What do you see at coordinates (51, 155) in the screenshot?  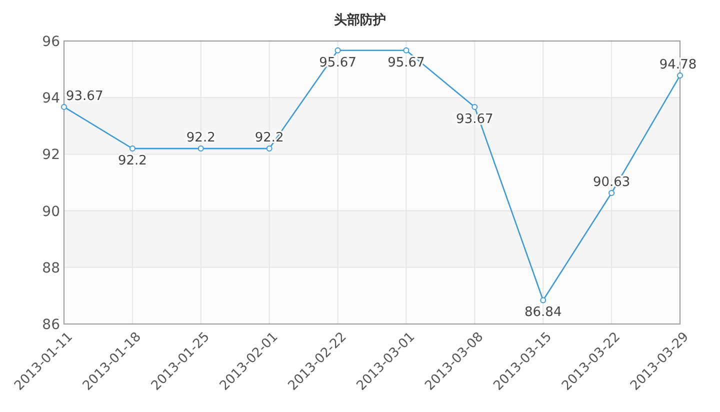 I see `y-tick-label: 92` at bounding box center [51, 155].